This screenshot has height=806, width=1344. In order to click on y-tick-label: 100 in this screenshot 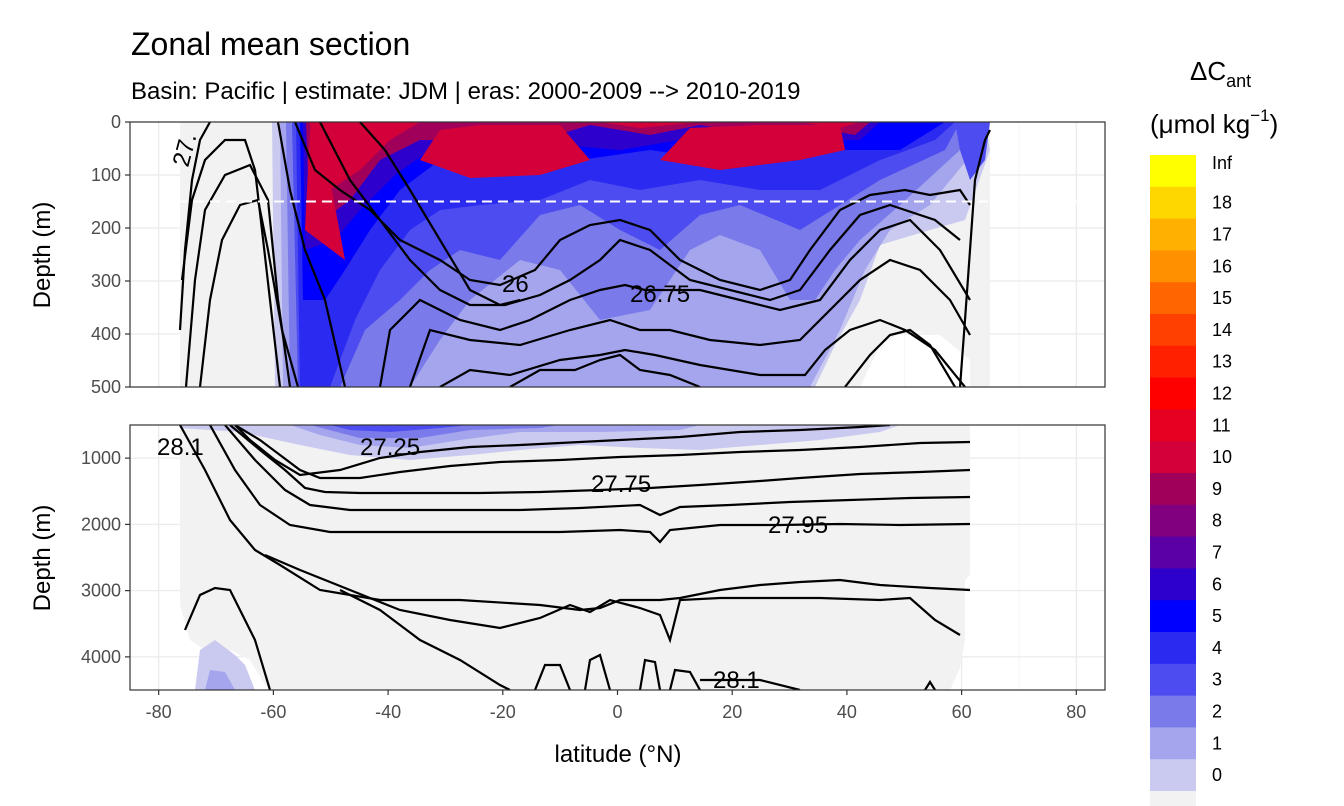, I will do `click(106, 175)`.